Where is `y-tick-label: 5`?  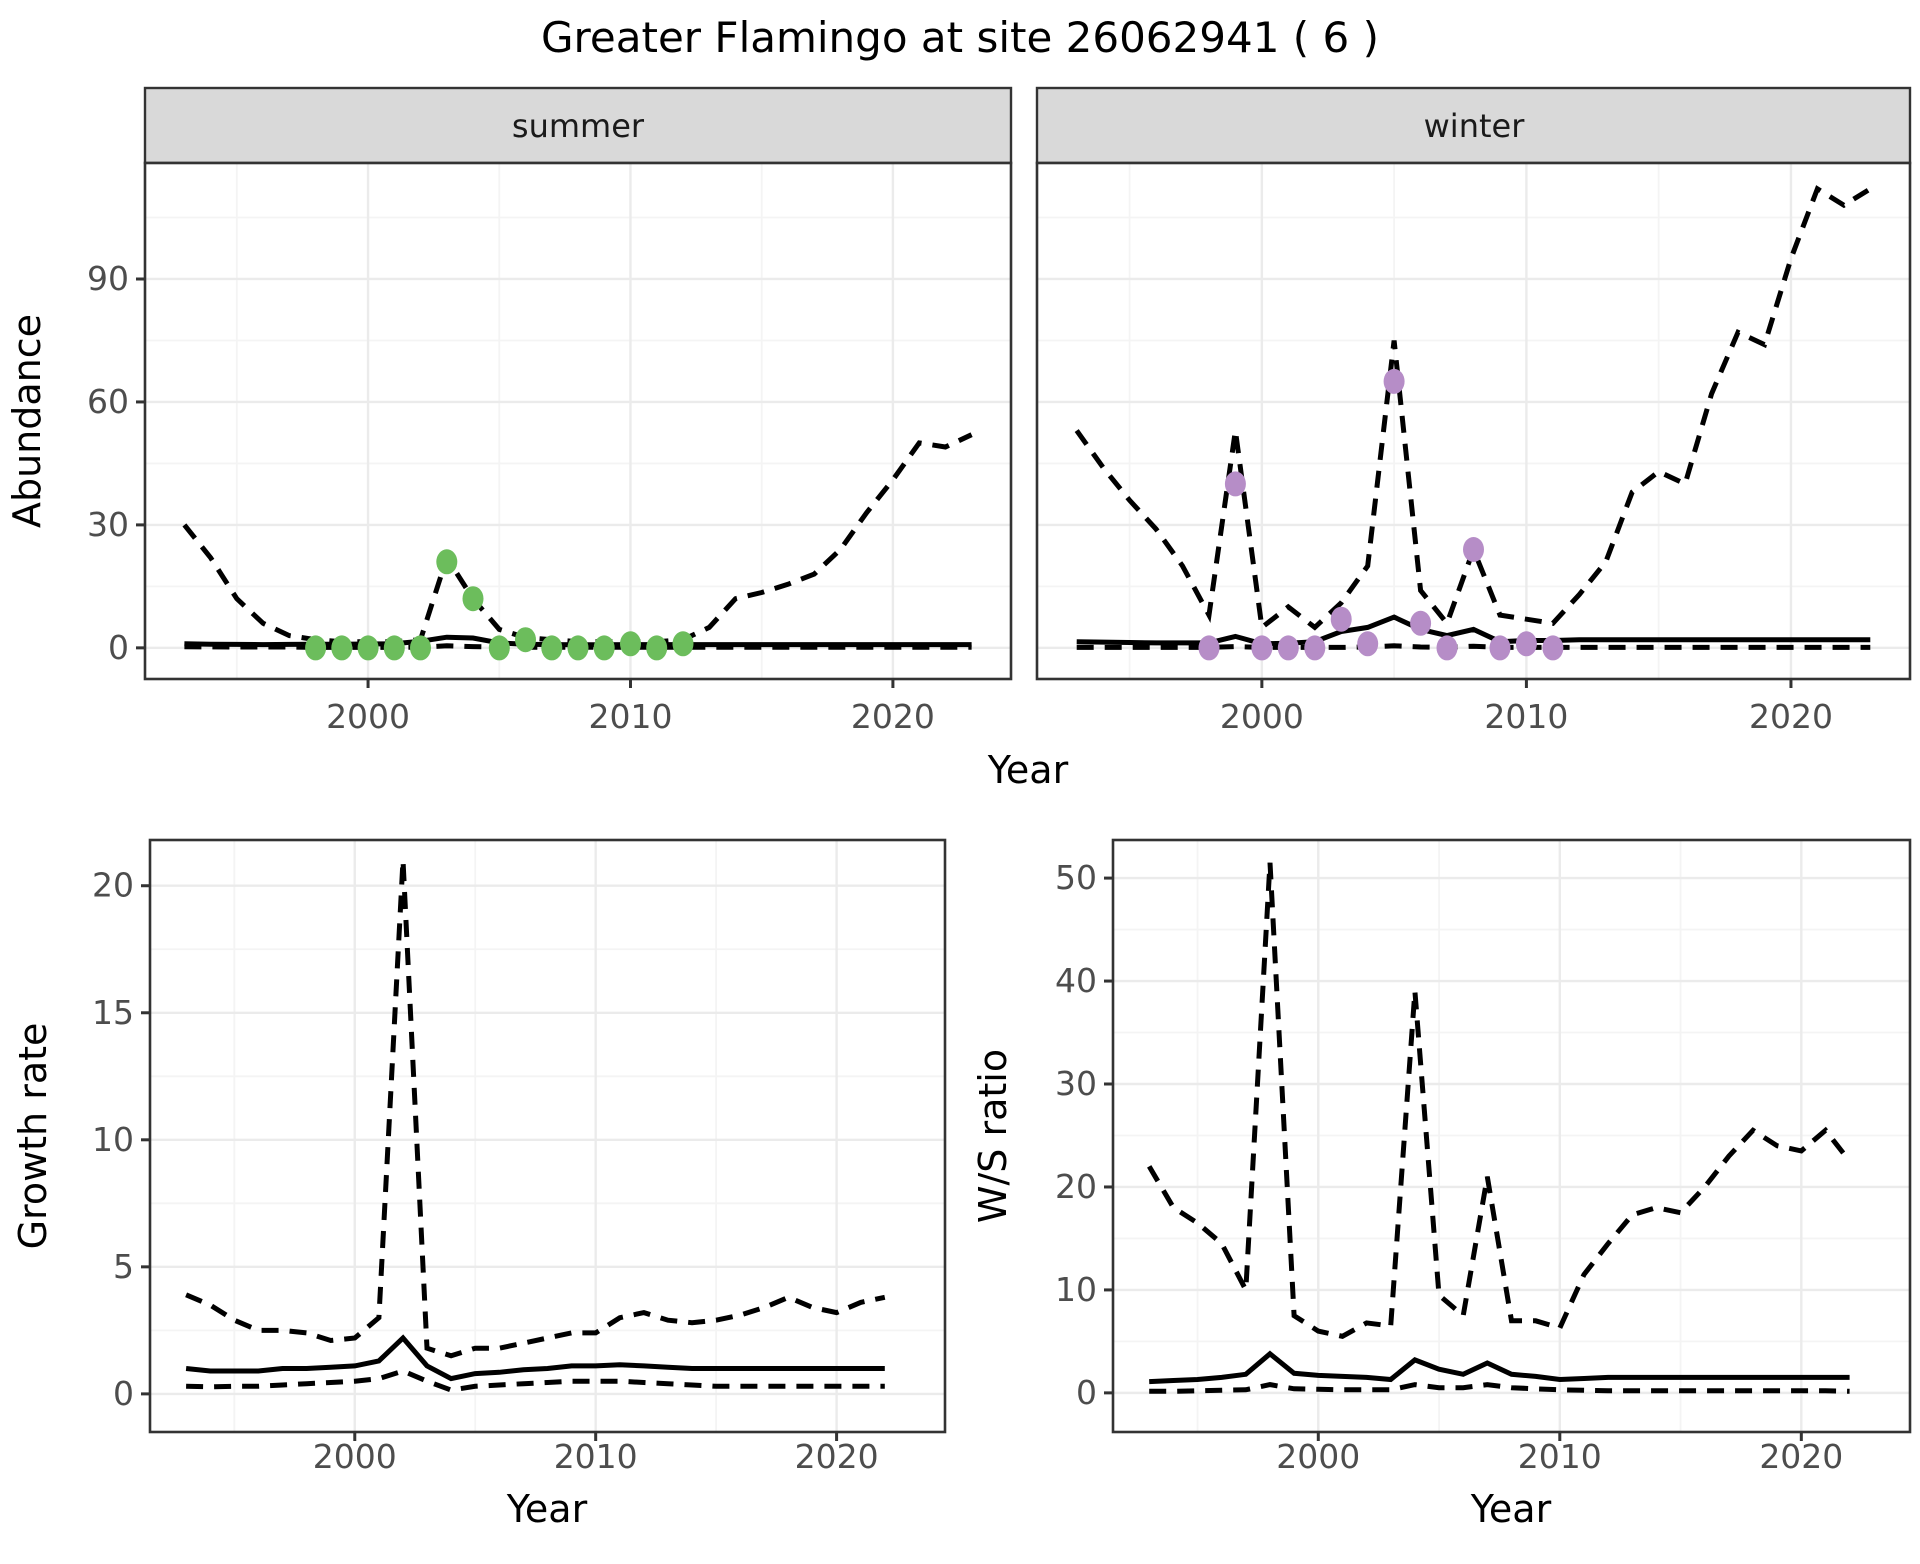
y-tick-label: 5 is located at coordinates (123, 1266).